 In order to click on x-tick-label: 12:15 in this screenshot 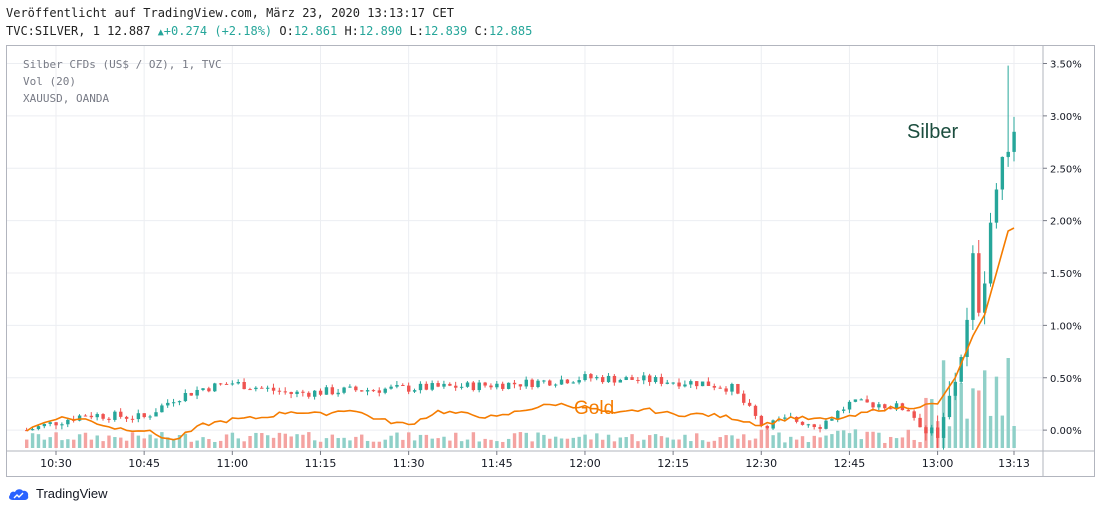, I will do `click(673, 463)`.